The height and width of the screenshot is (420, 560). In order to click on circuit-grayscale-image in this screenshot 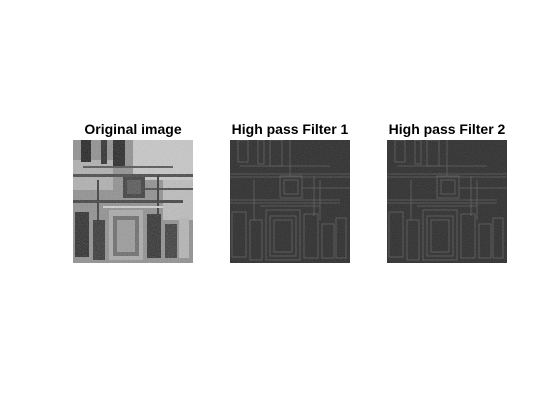, I will do `click(133, 201)`.